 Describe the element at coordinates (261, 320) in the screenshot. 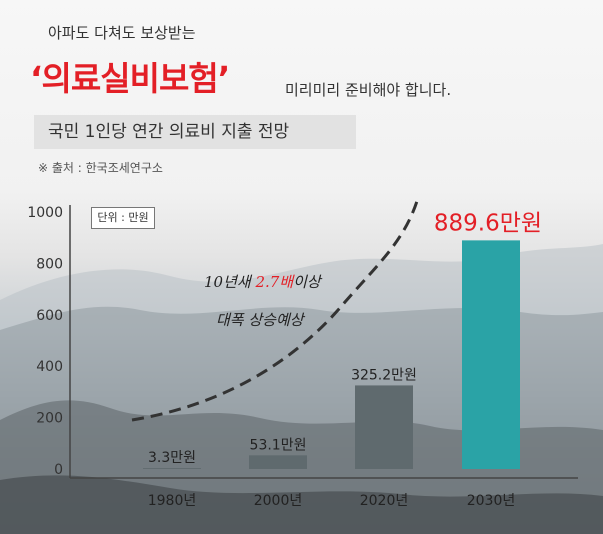

I see `annotation-line2: 대폭 상승예상` at that location.